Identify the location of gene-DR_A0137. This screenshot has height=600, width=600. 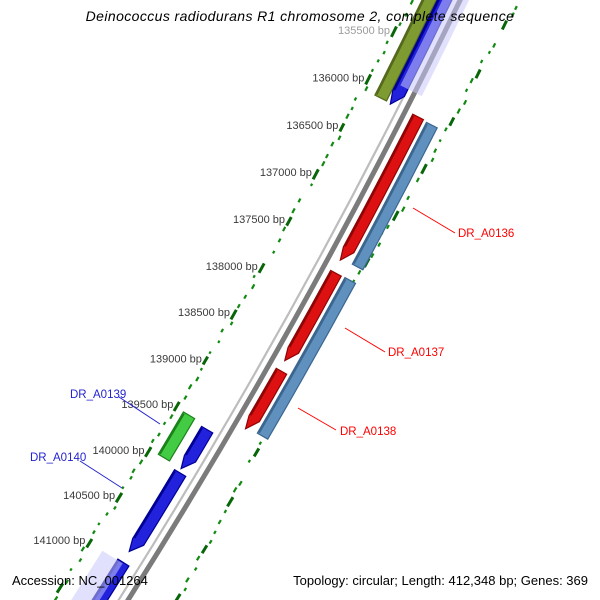
(313, 315).